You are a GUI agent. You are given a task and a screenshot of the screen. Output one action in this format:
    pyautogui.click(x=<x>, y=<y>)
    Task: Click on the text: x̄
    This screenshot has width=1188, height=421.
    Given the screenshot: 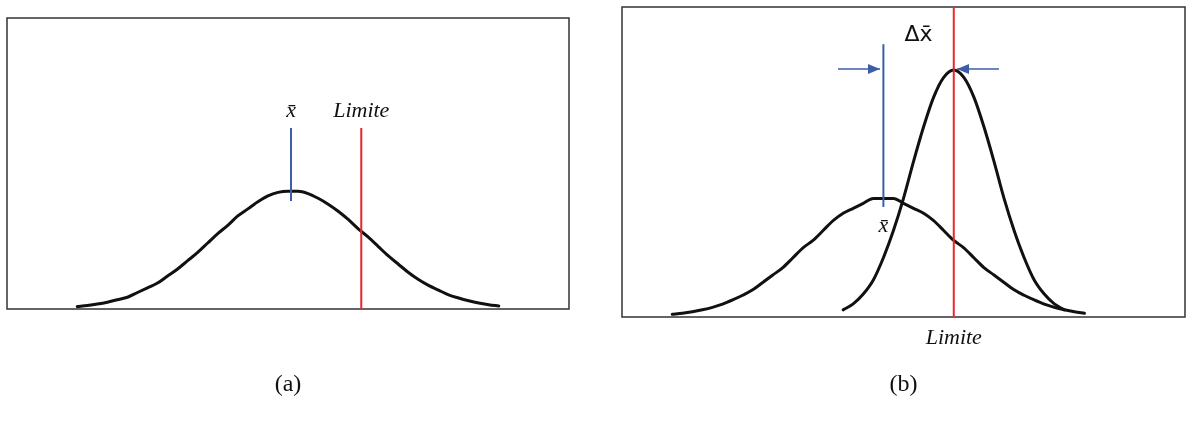 What is the action you would take?
    pyautogui.click(x=291, y=109)
    